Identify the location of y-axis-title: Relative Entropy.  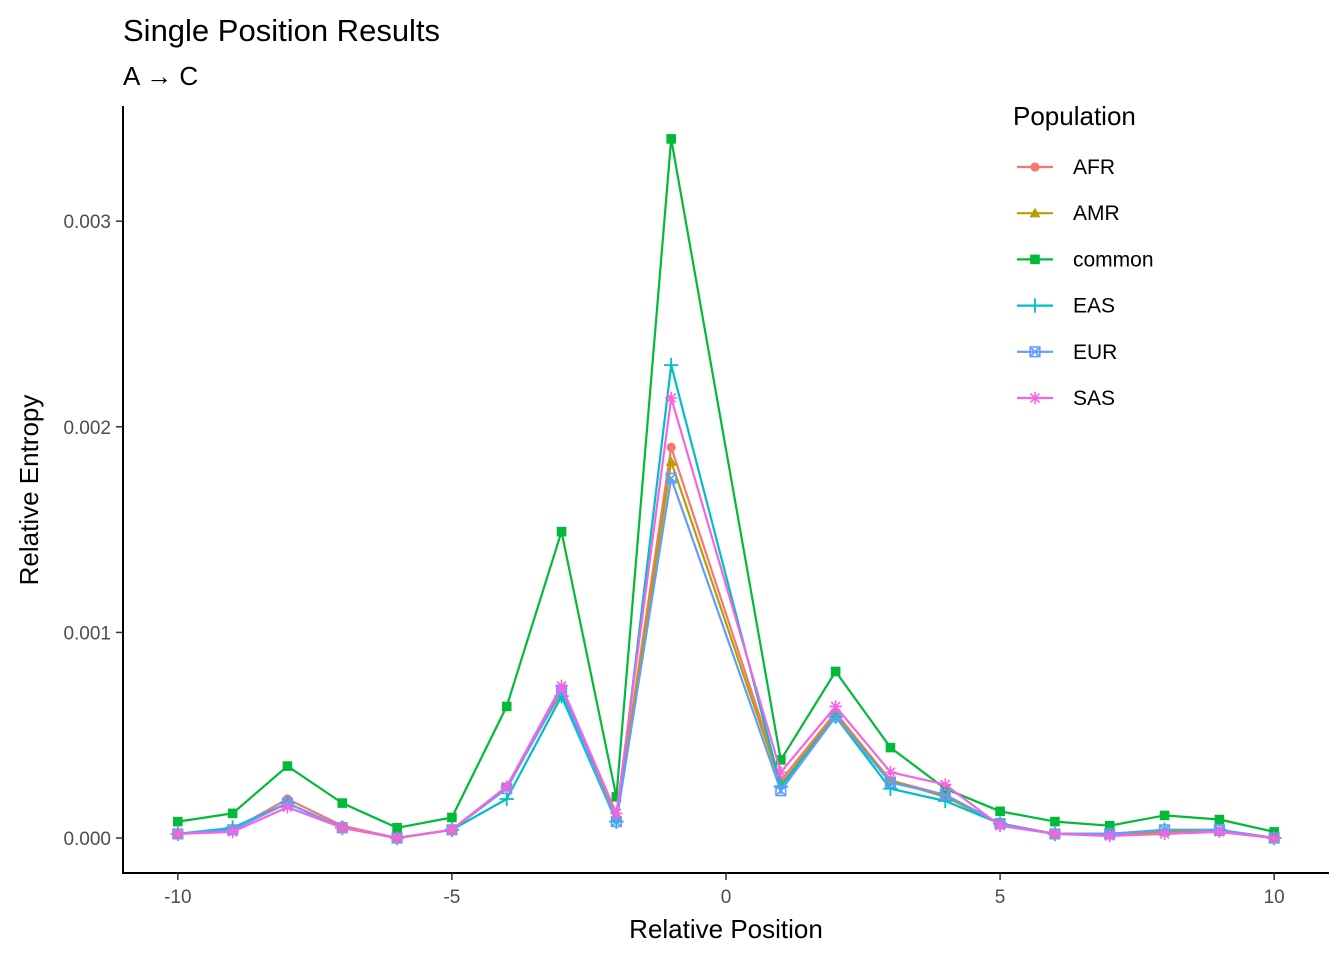
(29, 490).